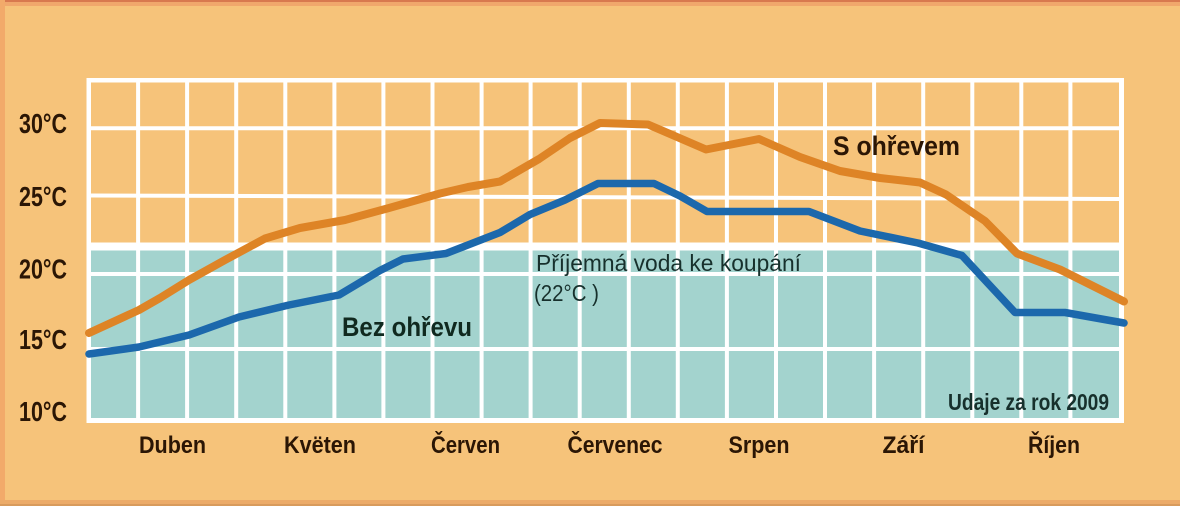 The image size is (1180, 506). I want to click on svg-text: 10°C, so click(43, 411).